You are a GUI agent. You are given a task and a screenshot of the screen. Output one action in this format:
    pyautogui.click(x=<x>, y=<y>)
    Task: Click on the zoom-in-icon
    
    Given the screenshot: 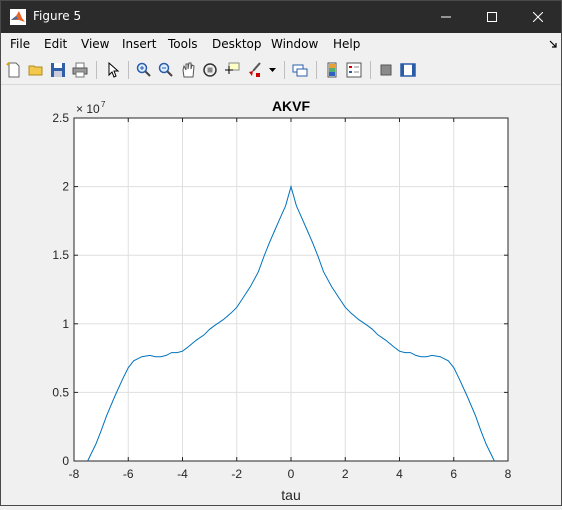 What is the action you would take?
    pyautogui.click(x=143, y=69)
    